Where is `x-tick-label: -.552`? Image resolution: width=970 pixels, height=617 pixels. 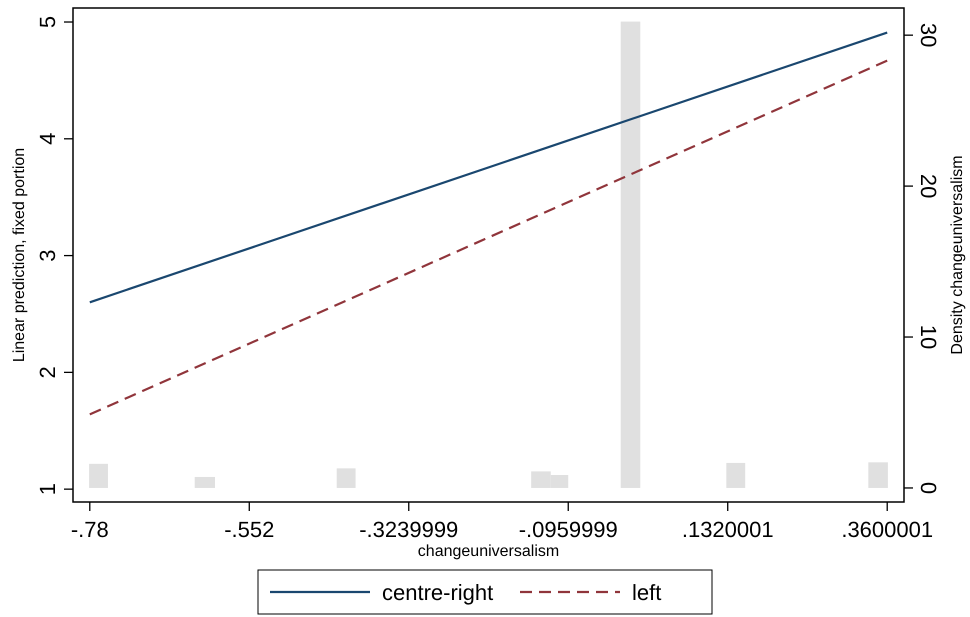 x-tick-label: -.552 is located at coordinates (249, 529).